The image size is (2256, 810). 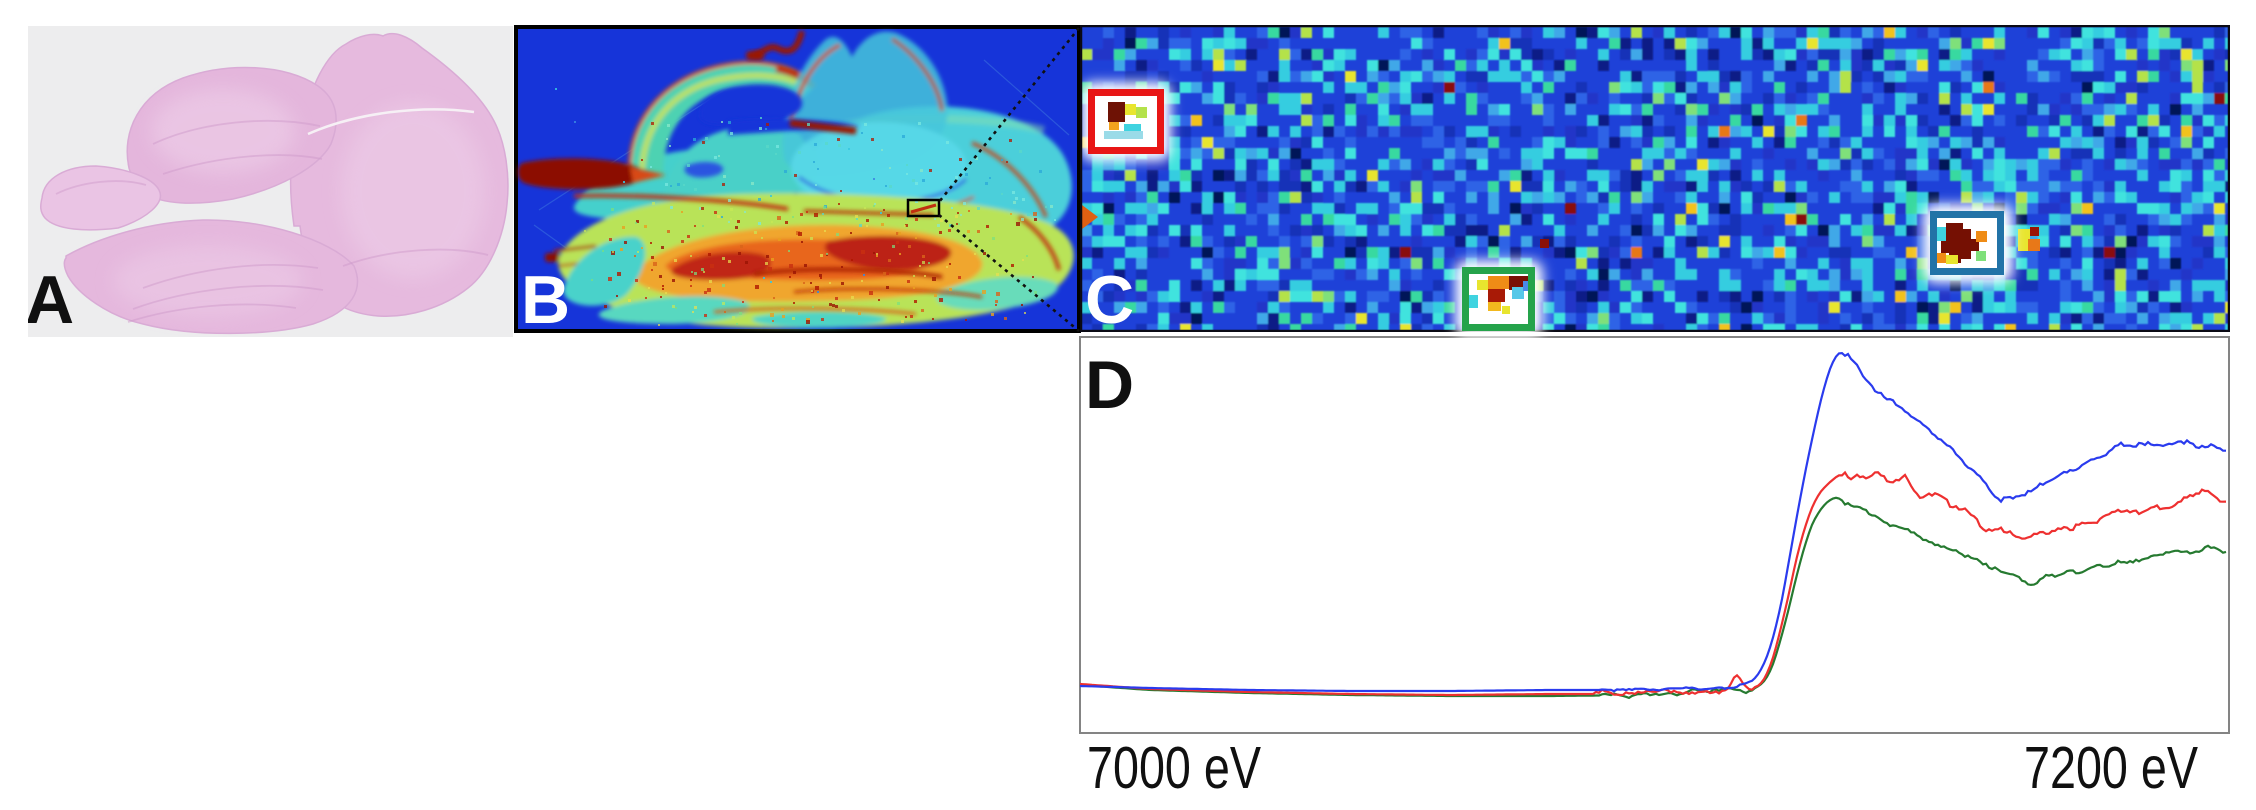 I want to click on svg-text: D, so click(x=1109, y=385).